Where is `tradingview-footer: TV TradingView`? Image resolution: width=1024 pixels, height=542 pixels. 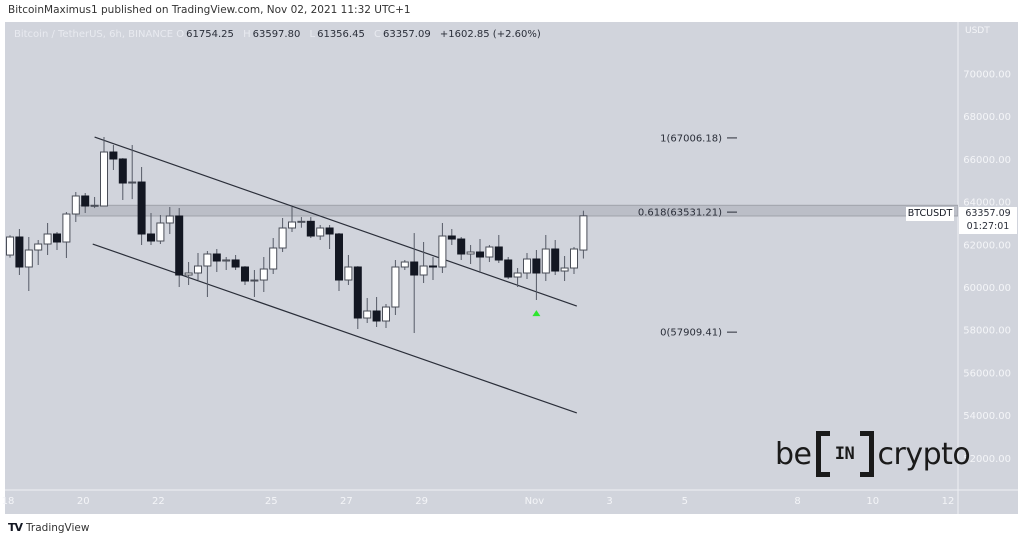
tradingview-footer: TV TradingView is located at coordinates (48, 527).